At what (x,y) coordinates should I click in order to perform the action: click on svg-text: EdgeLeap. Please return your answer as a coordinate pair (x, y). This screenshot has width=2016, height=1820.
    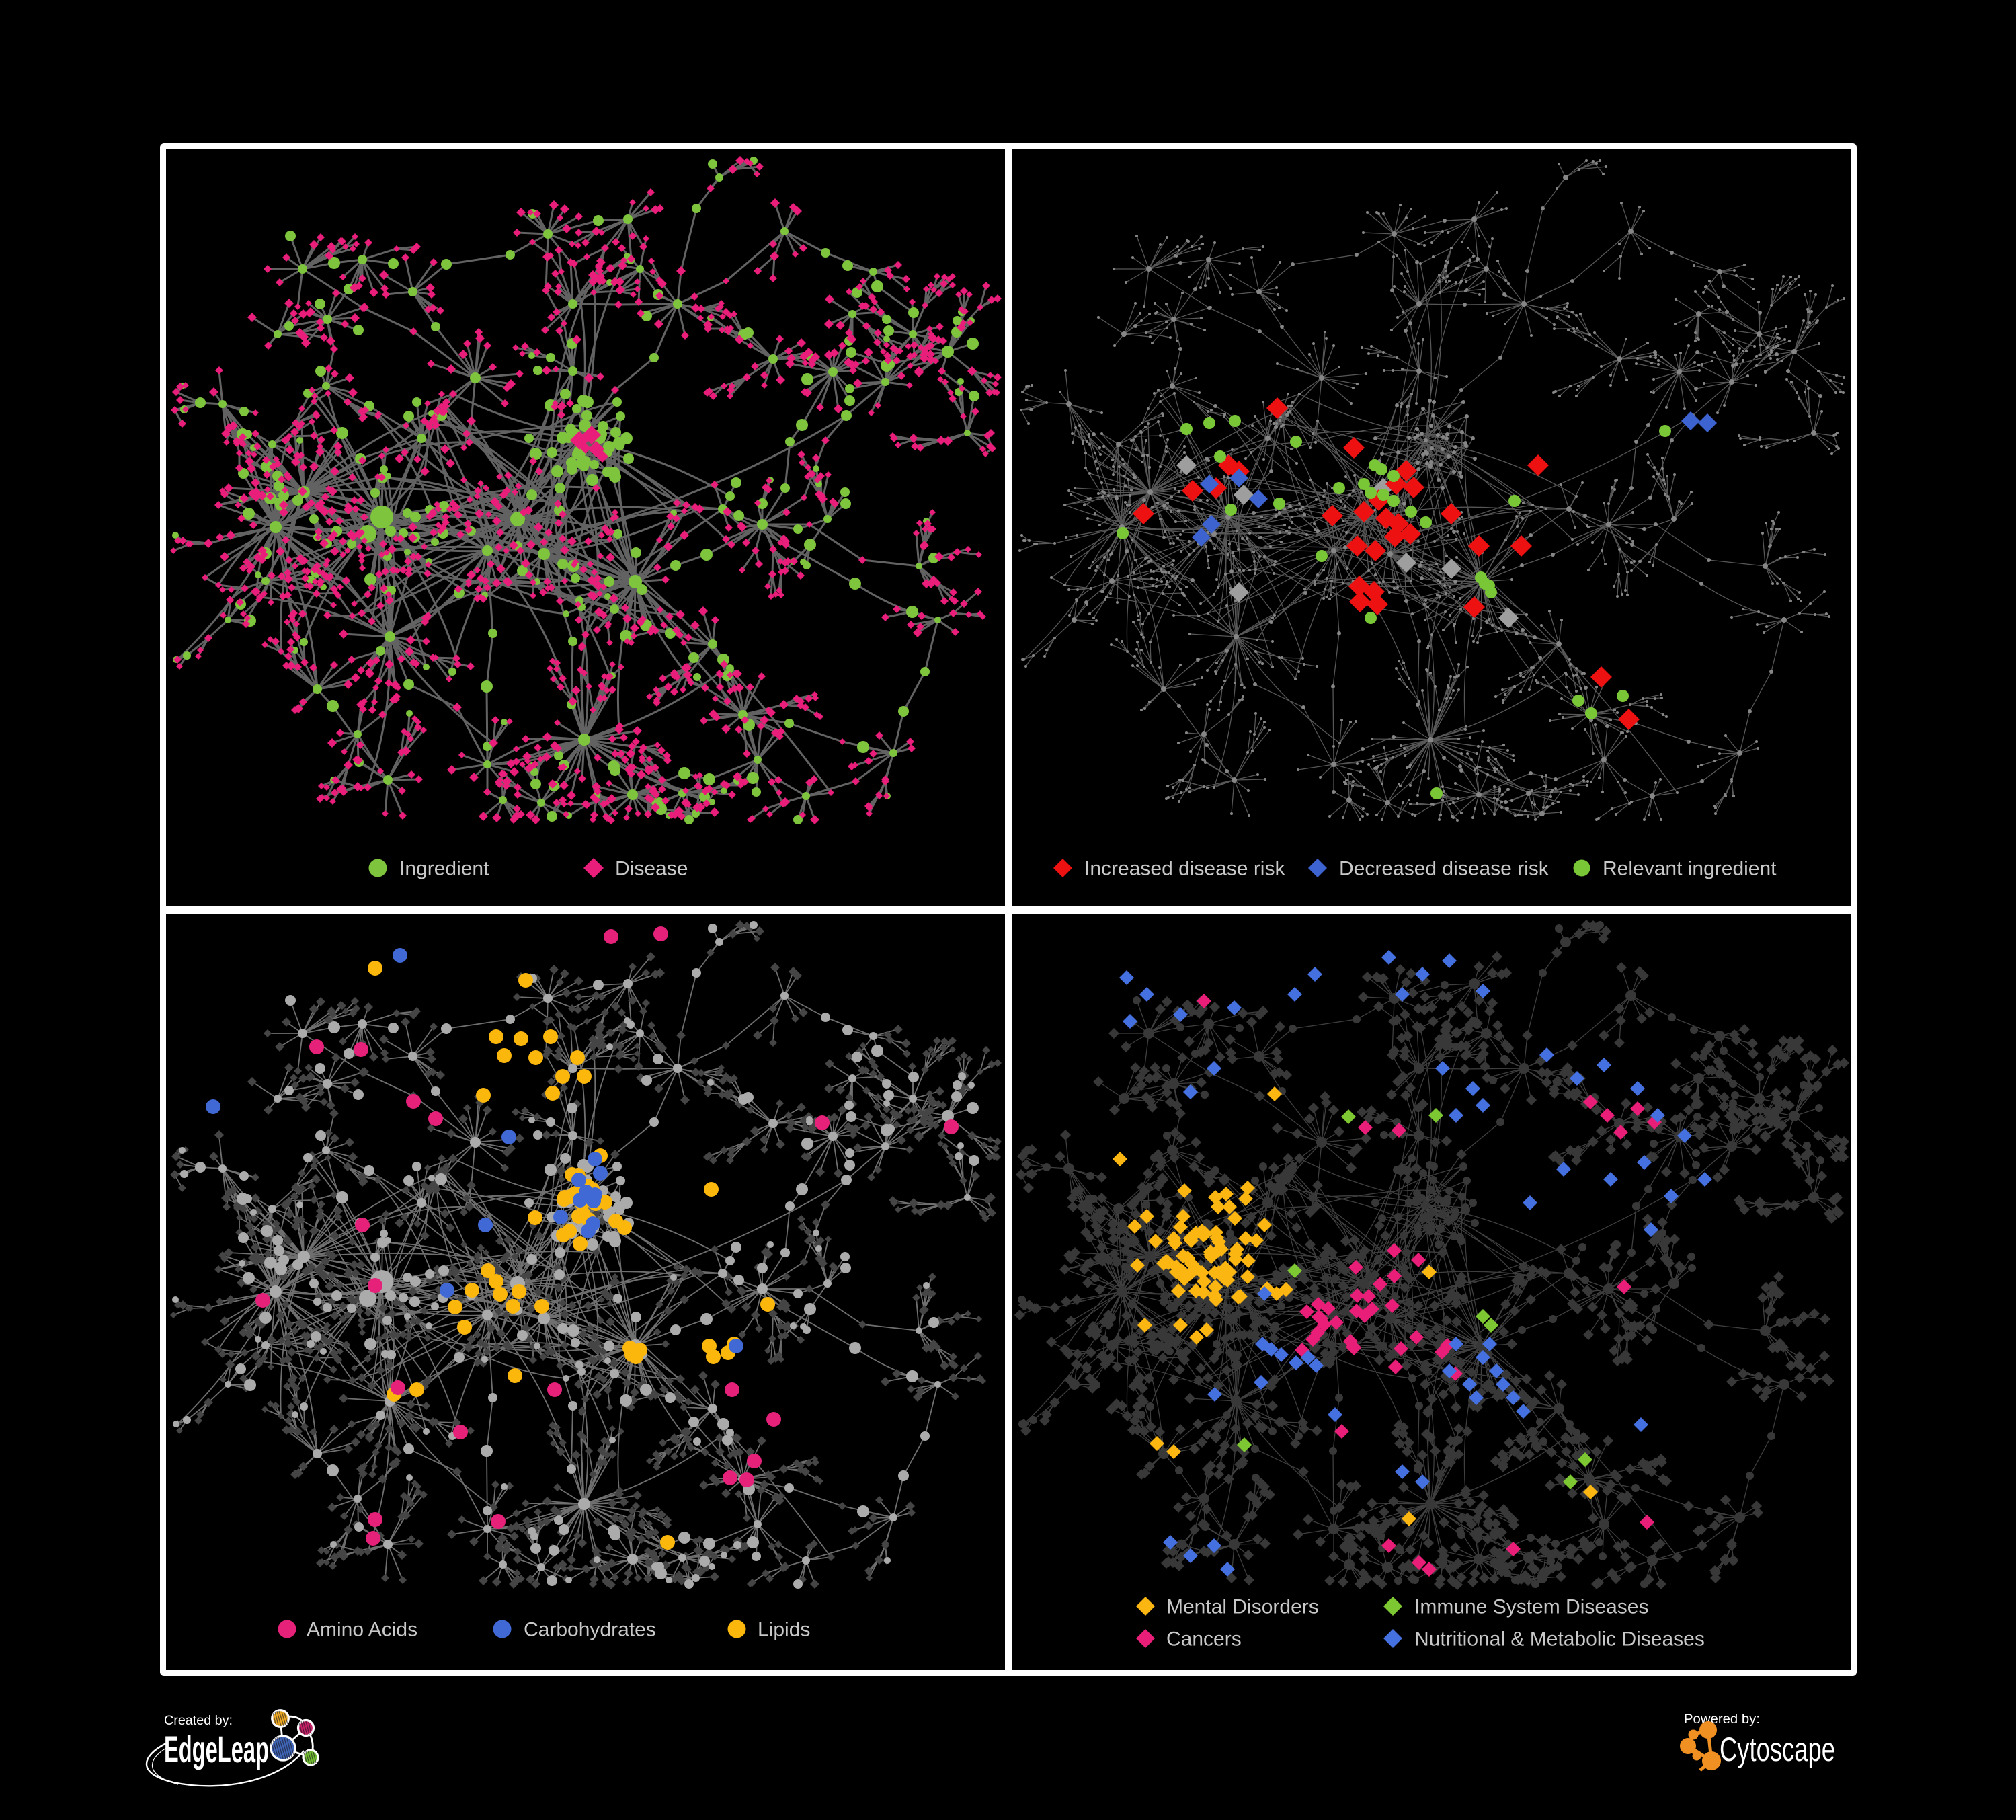
    Looking at the image, I should click on (216, 1749).